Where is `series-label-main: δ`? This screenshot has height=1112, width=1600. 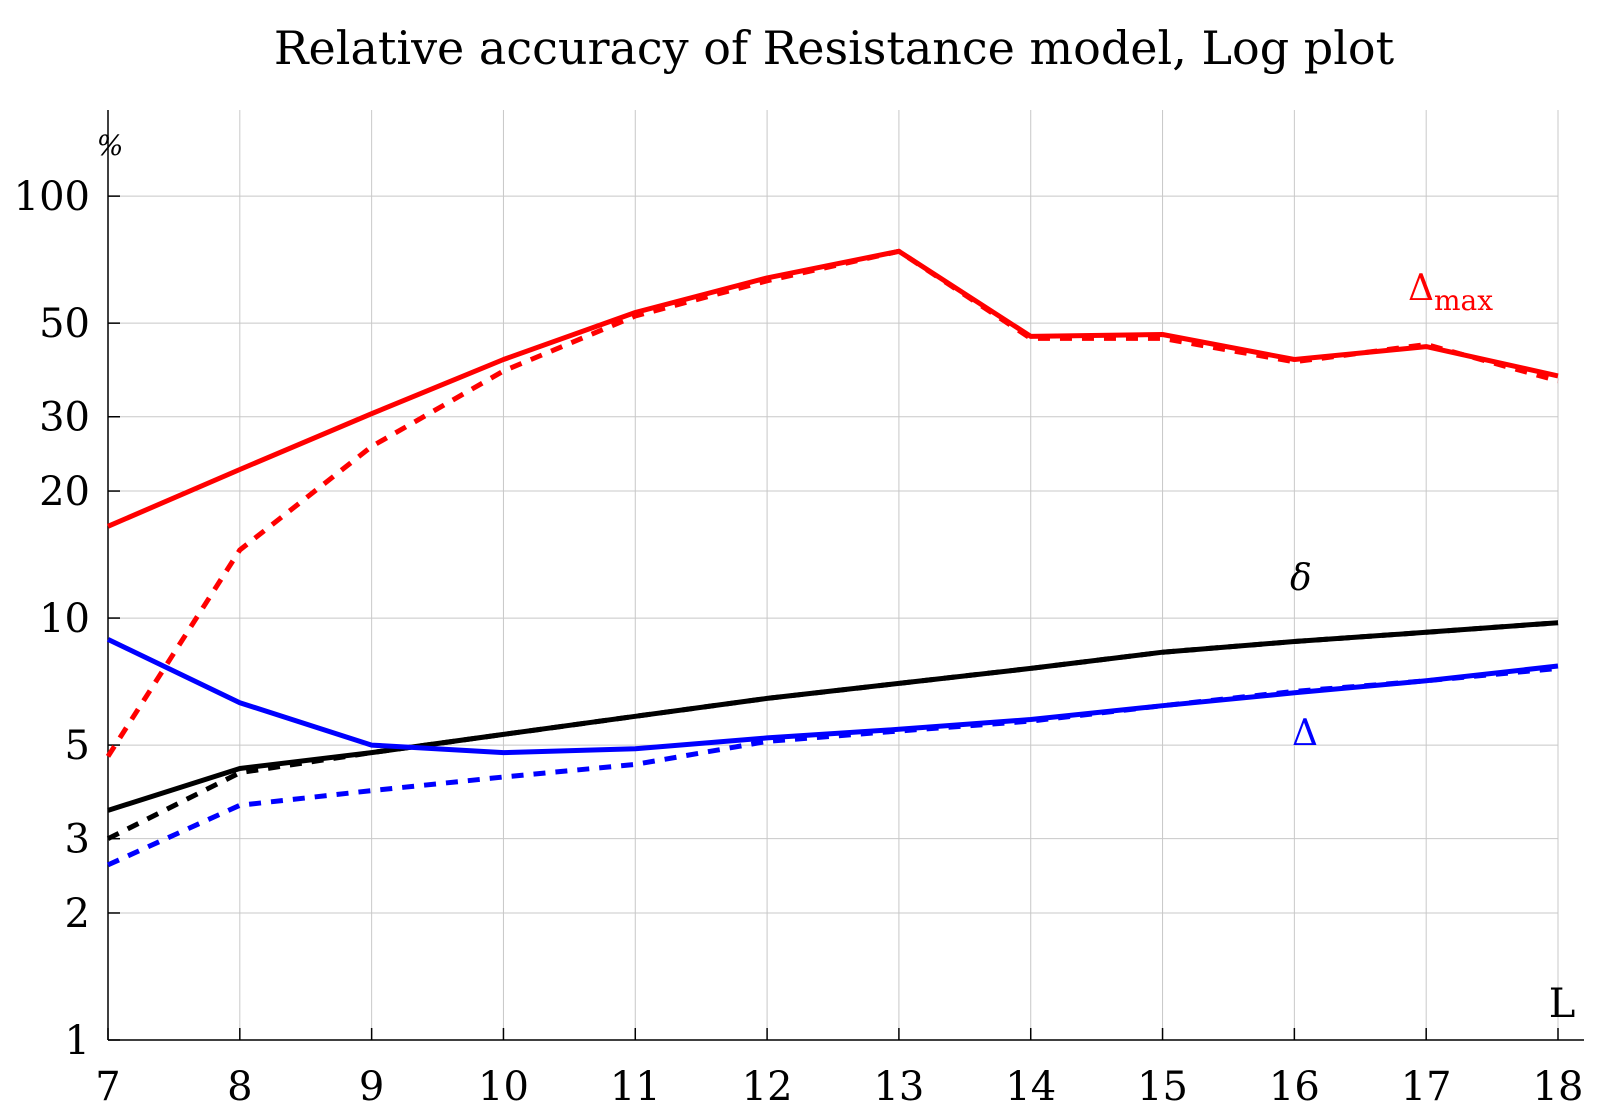
series-label-main: δ is located at coordinates (1301, 578).